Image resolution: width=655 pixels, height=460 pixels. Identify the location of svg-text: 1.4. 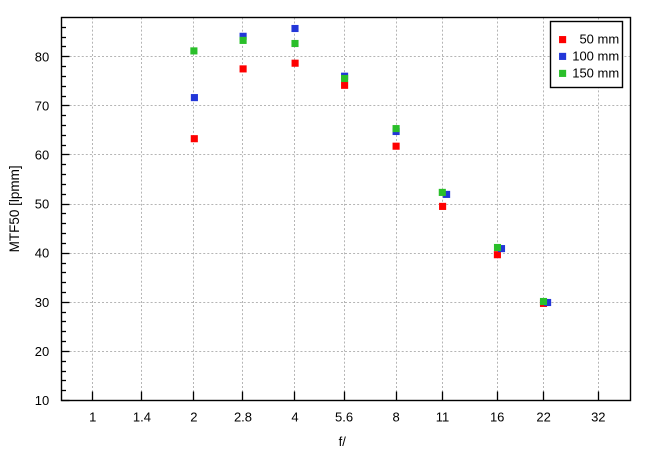
(142, 416).